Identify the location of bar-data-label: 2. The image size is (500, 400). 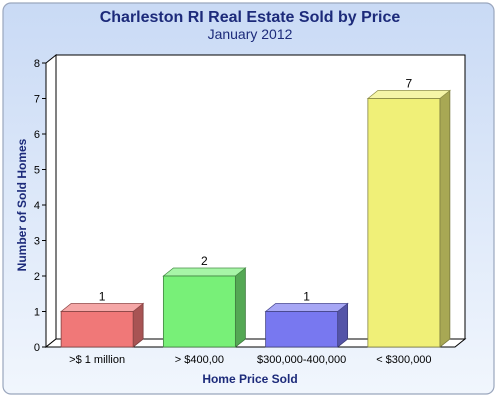
(204, 261).